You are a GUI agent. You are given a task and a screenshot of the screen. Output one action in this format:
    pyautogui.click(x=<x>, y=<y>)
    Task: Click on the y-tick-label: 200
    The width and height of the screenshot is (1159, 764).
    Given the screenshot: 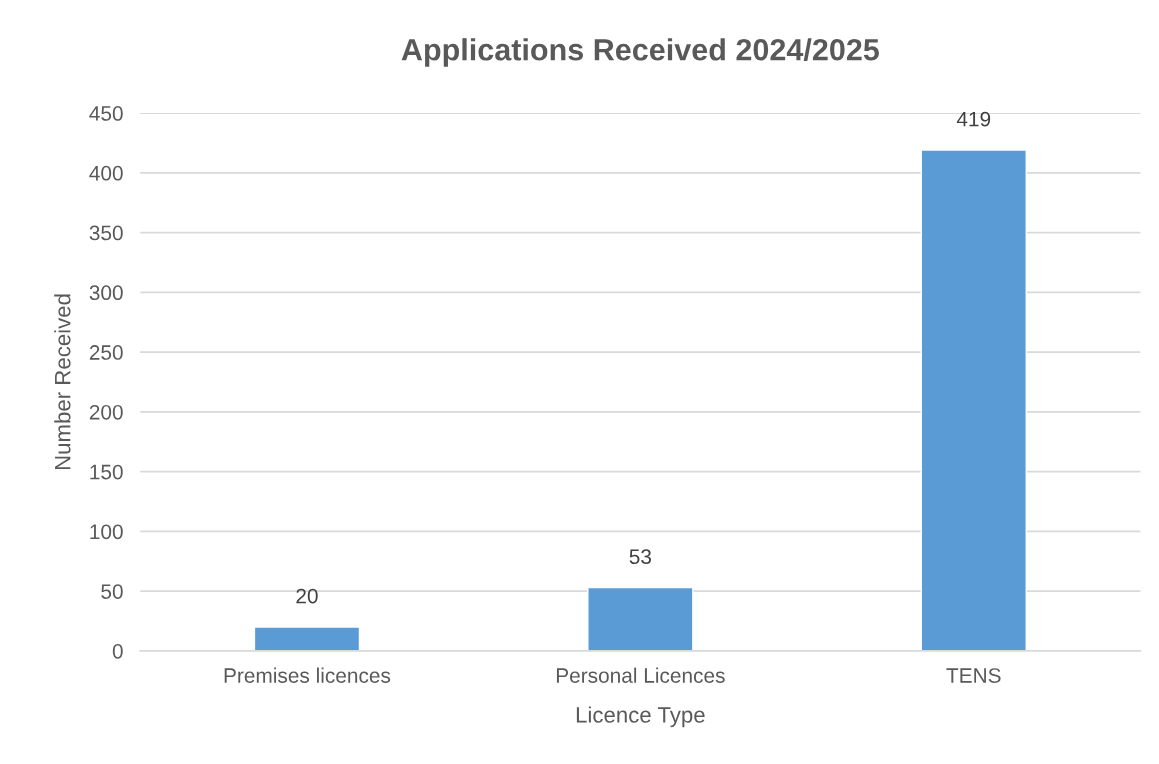 What is the action you would take?
    pyautogui.click(x=106, y=412)
    